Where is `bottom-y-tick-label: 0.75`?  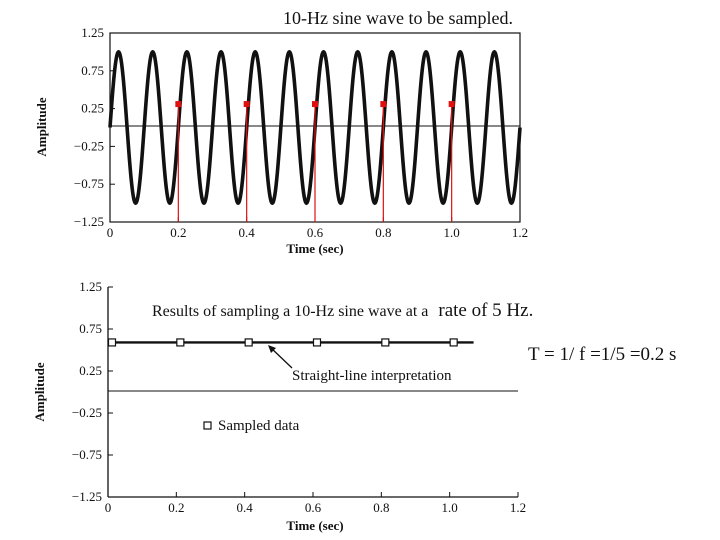
bottom-y-tick-label: 0.75 is located at coordinates (90, 328).